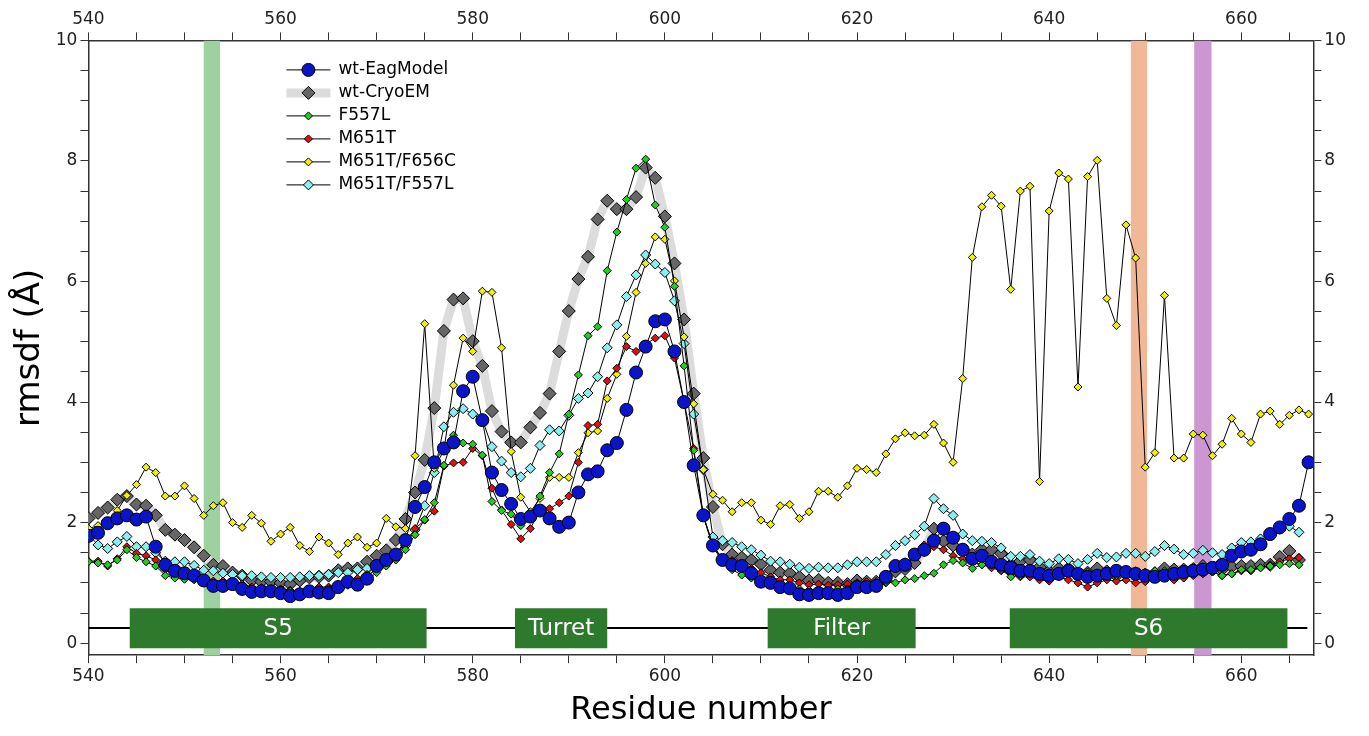 This screenshot has width=1369, height=736. Describe the element at coordinates (88, 674) in the screenshot. I see `x-tick-label: 540` at that location.